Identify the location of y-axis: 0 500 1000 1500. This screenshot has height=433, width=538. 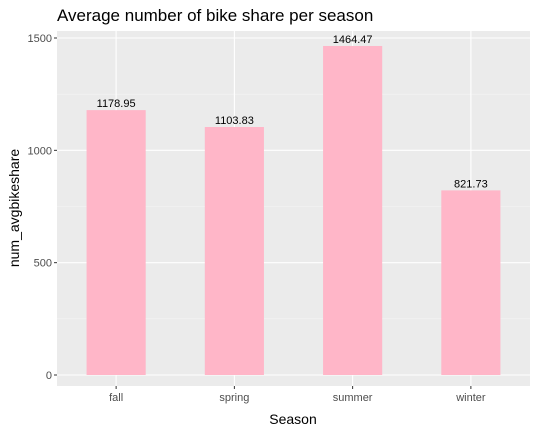
(42, 207).